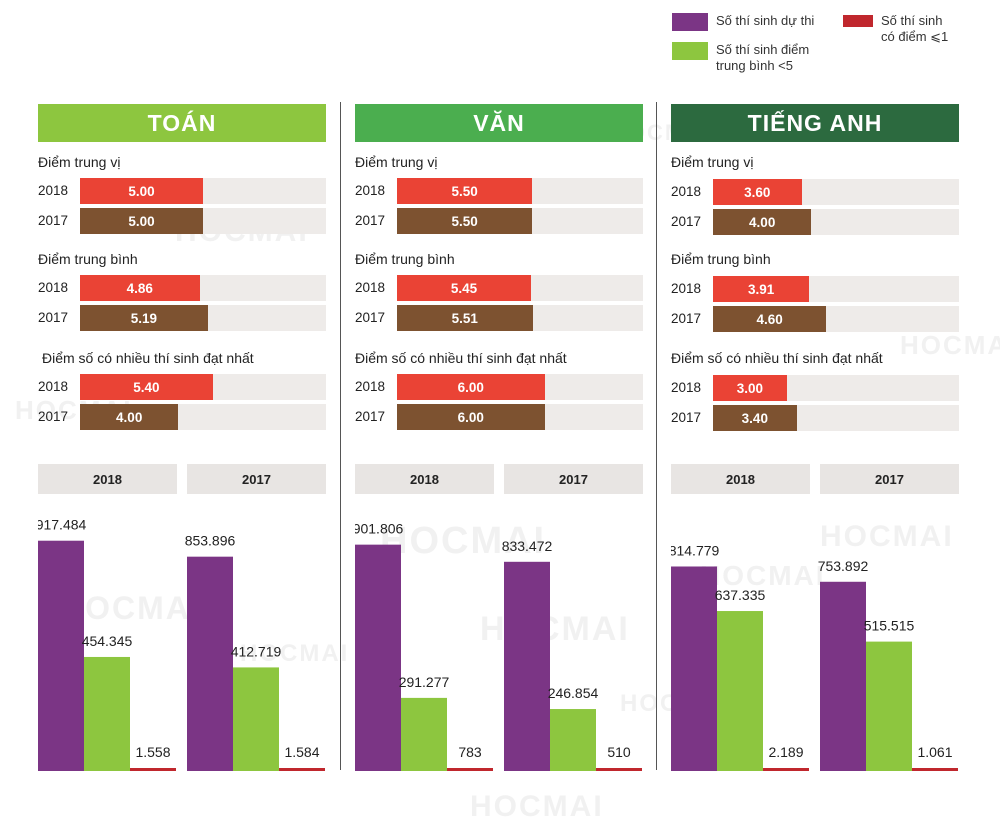 This screenshot has width=1000, height=824. What do you see at coordinates (537, 806) in the screenshot?
I see `watermark: HOCMAI` at bounding box center [537, 806].